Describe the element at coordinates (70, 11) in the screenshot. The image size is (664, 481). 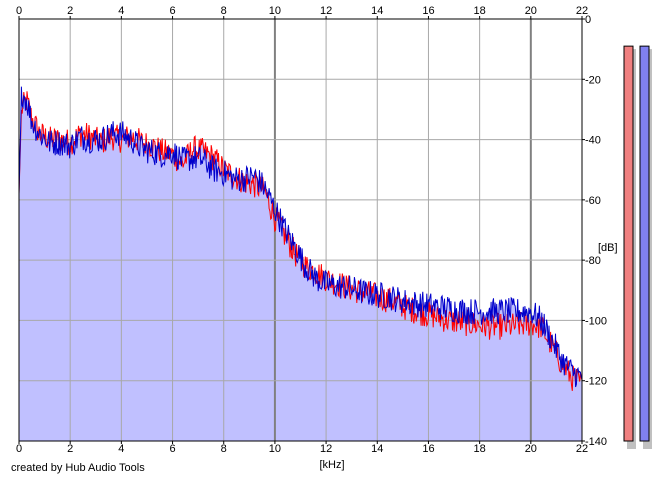
I see `x-tick-label-top: 2` at that location.